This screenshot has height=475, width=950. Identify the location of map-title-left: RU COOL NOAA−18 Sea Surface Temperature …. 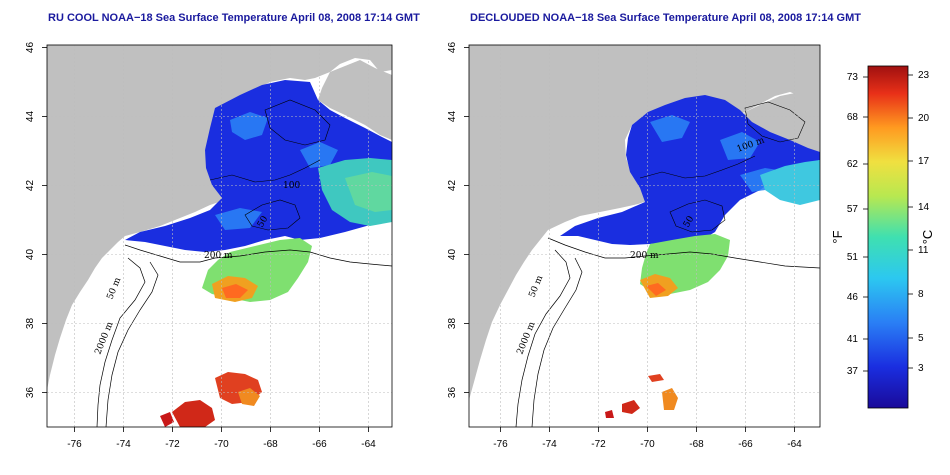
(234, 18).